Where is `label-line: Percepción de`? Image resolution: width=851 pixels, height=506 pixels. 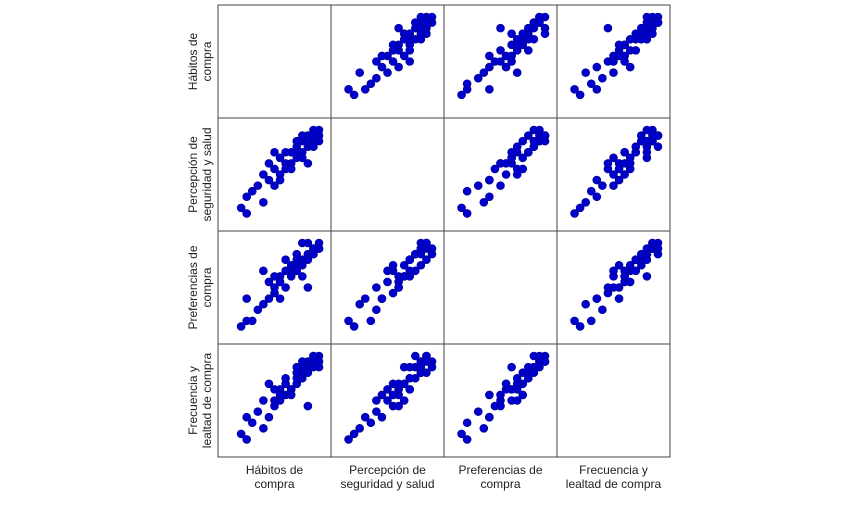 label-line: Percepción de is located at coordinates (387, 470).